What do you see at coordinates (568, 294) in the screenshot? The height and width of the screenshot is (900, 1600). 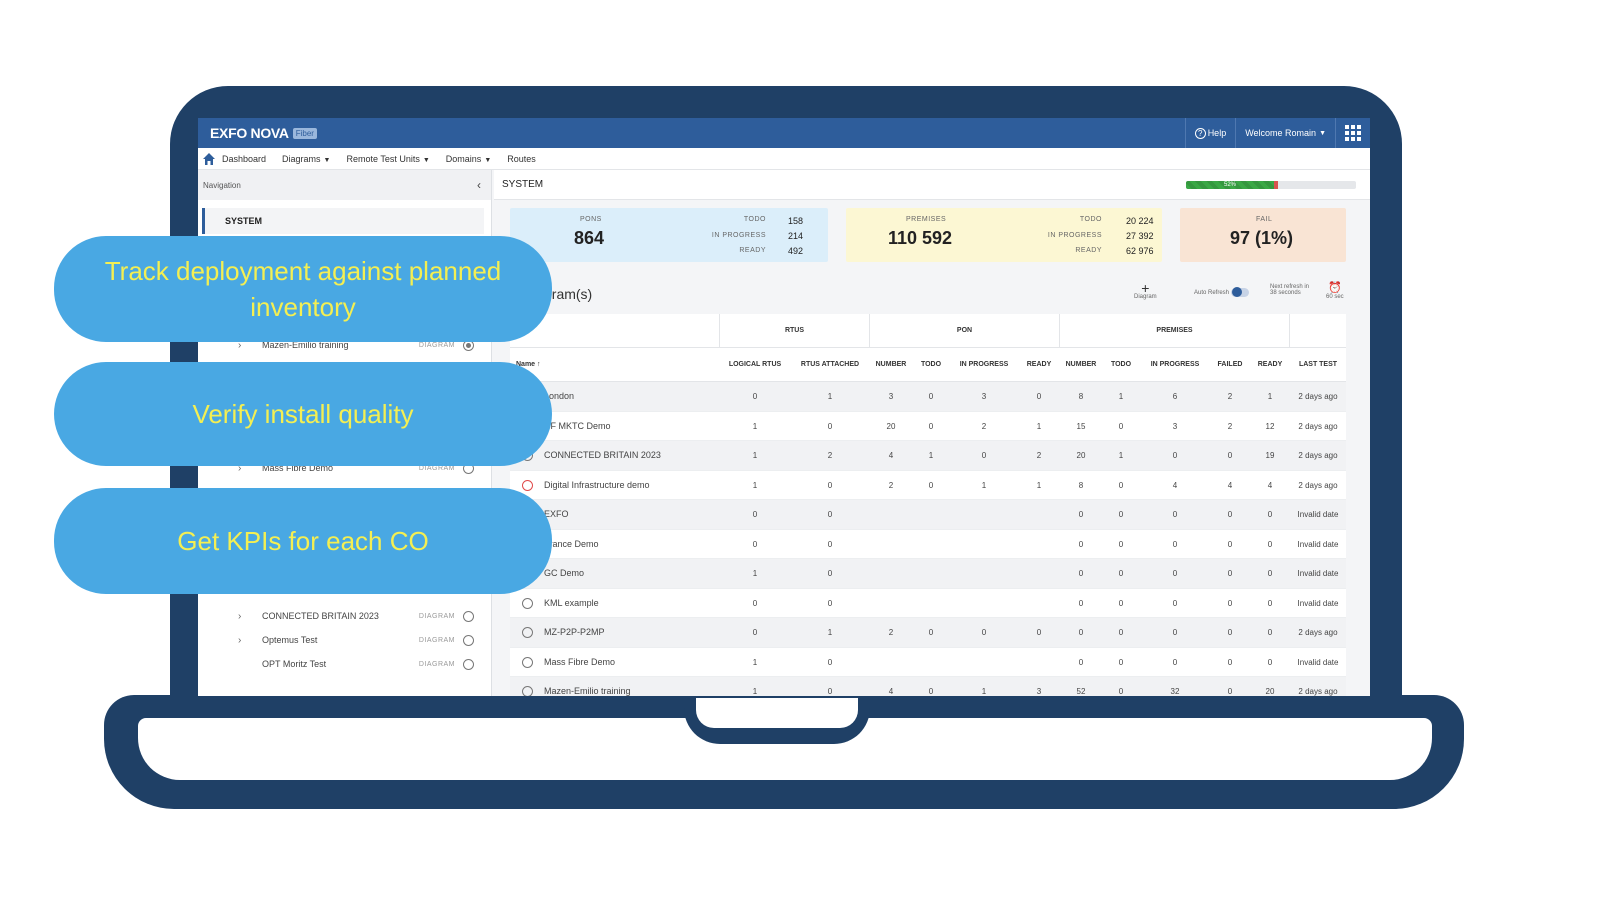 I see `diagrams-title: gram(s)` at bounding box center [568, 294].